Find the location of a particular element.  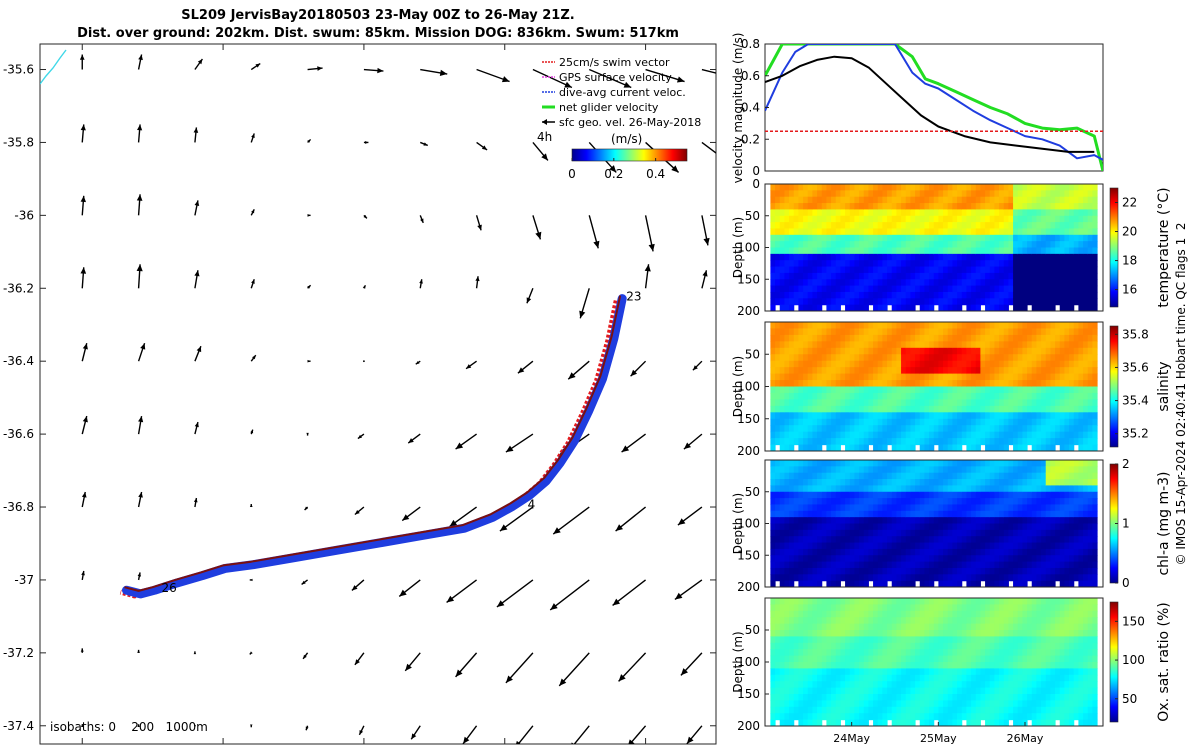

section-colorbar-tick-label: 2 is located at coordinates (1126, 464).